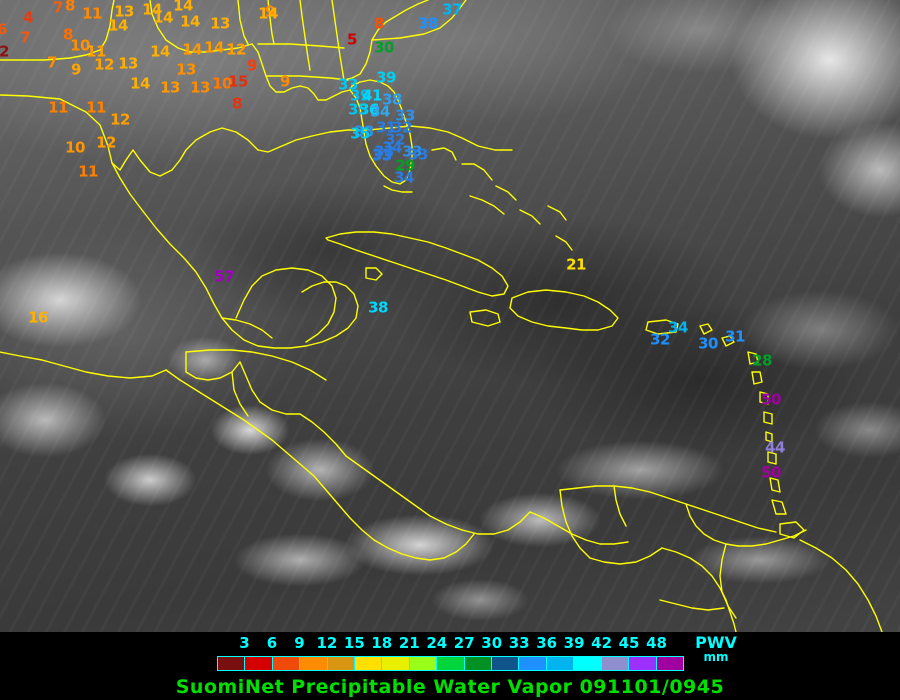  I want to click on colorbar-tick-18: 18, so click(382, 643).